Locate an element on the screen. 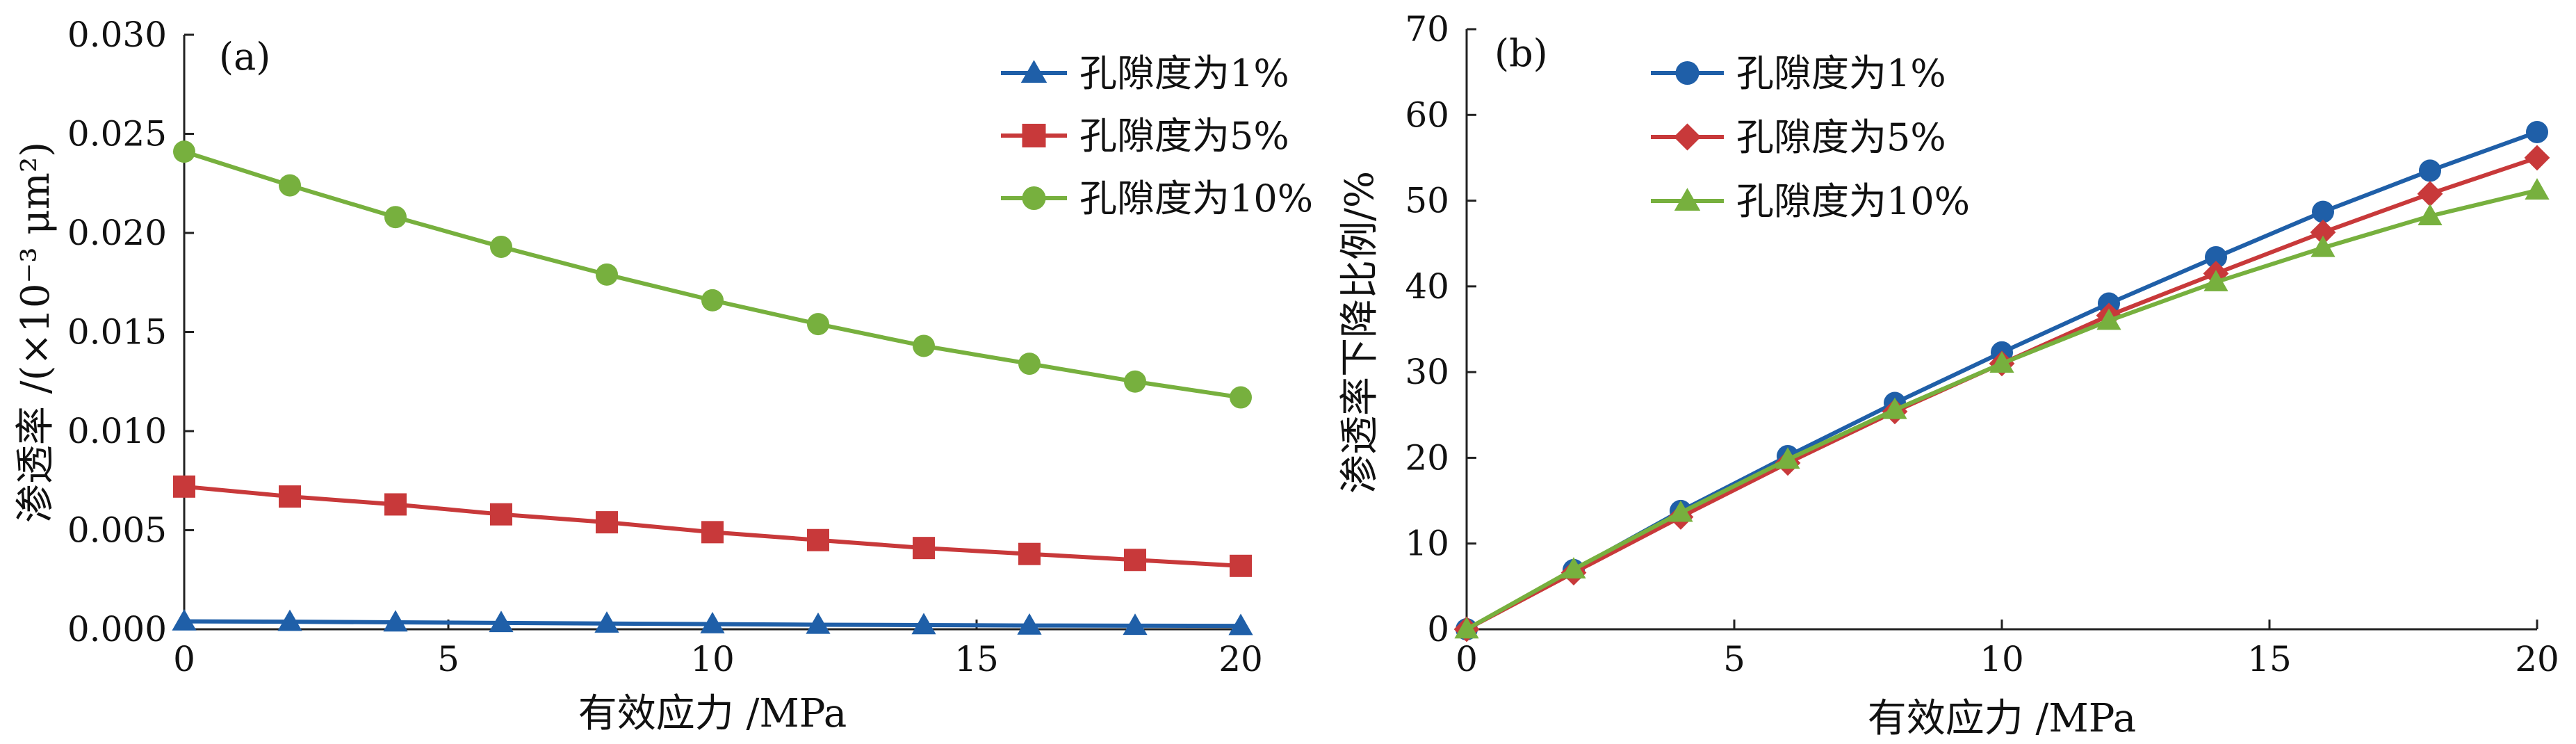 Image resolution: width=2576 pixels, height=744 pixels. legend-a: 孔隙度为1% 孔隙度为5% 孔隙度为10% is located at coordinates (1157, 135).